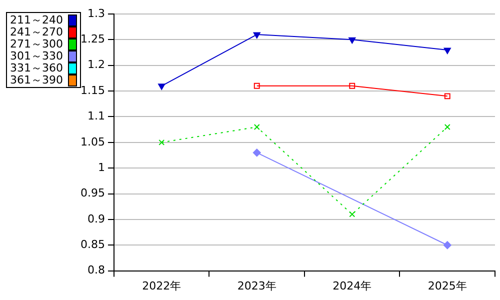 The height and width of the screenshot is (300, 500). I want to click on legend-label: 331～360, so click(36, 67).